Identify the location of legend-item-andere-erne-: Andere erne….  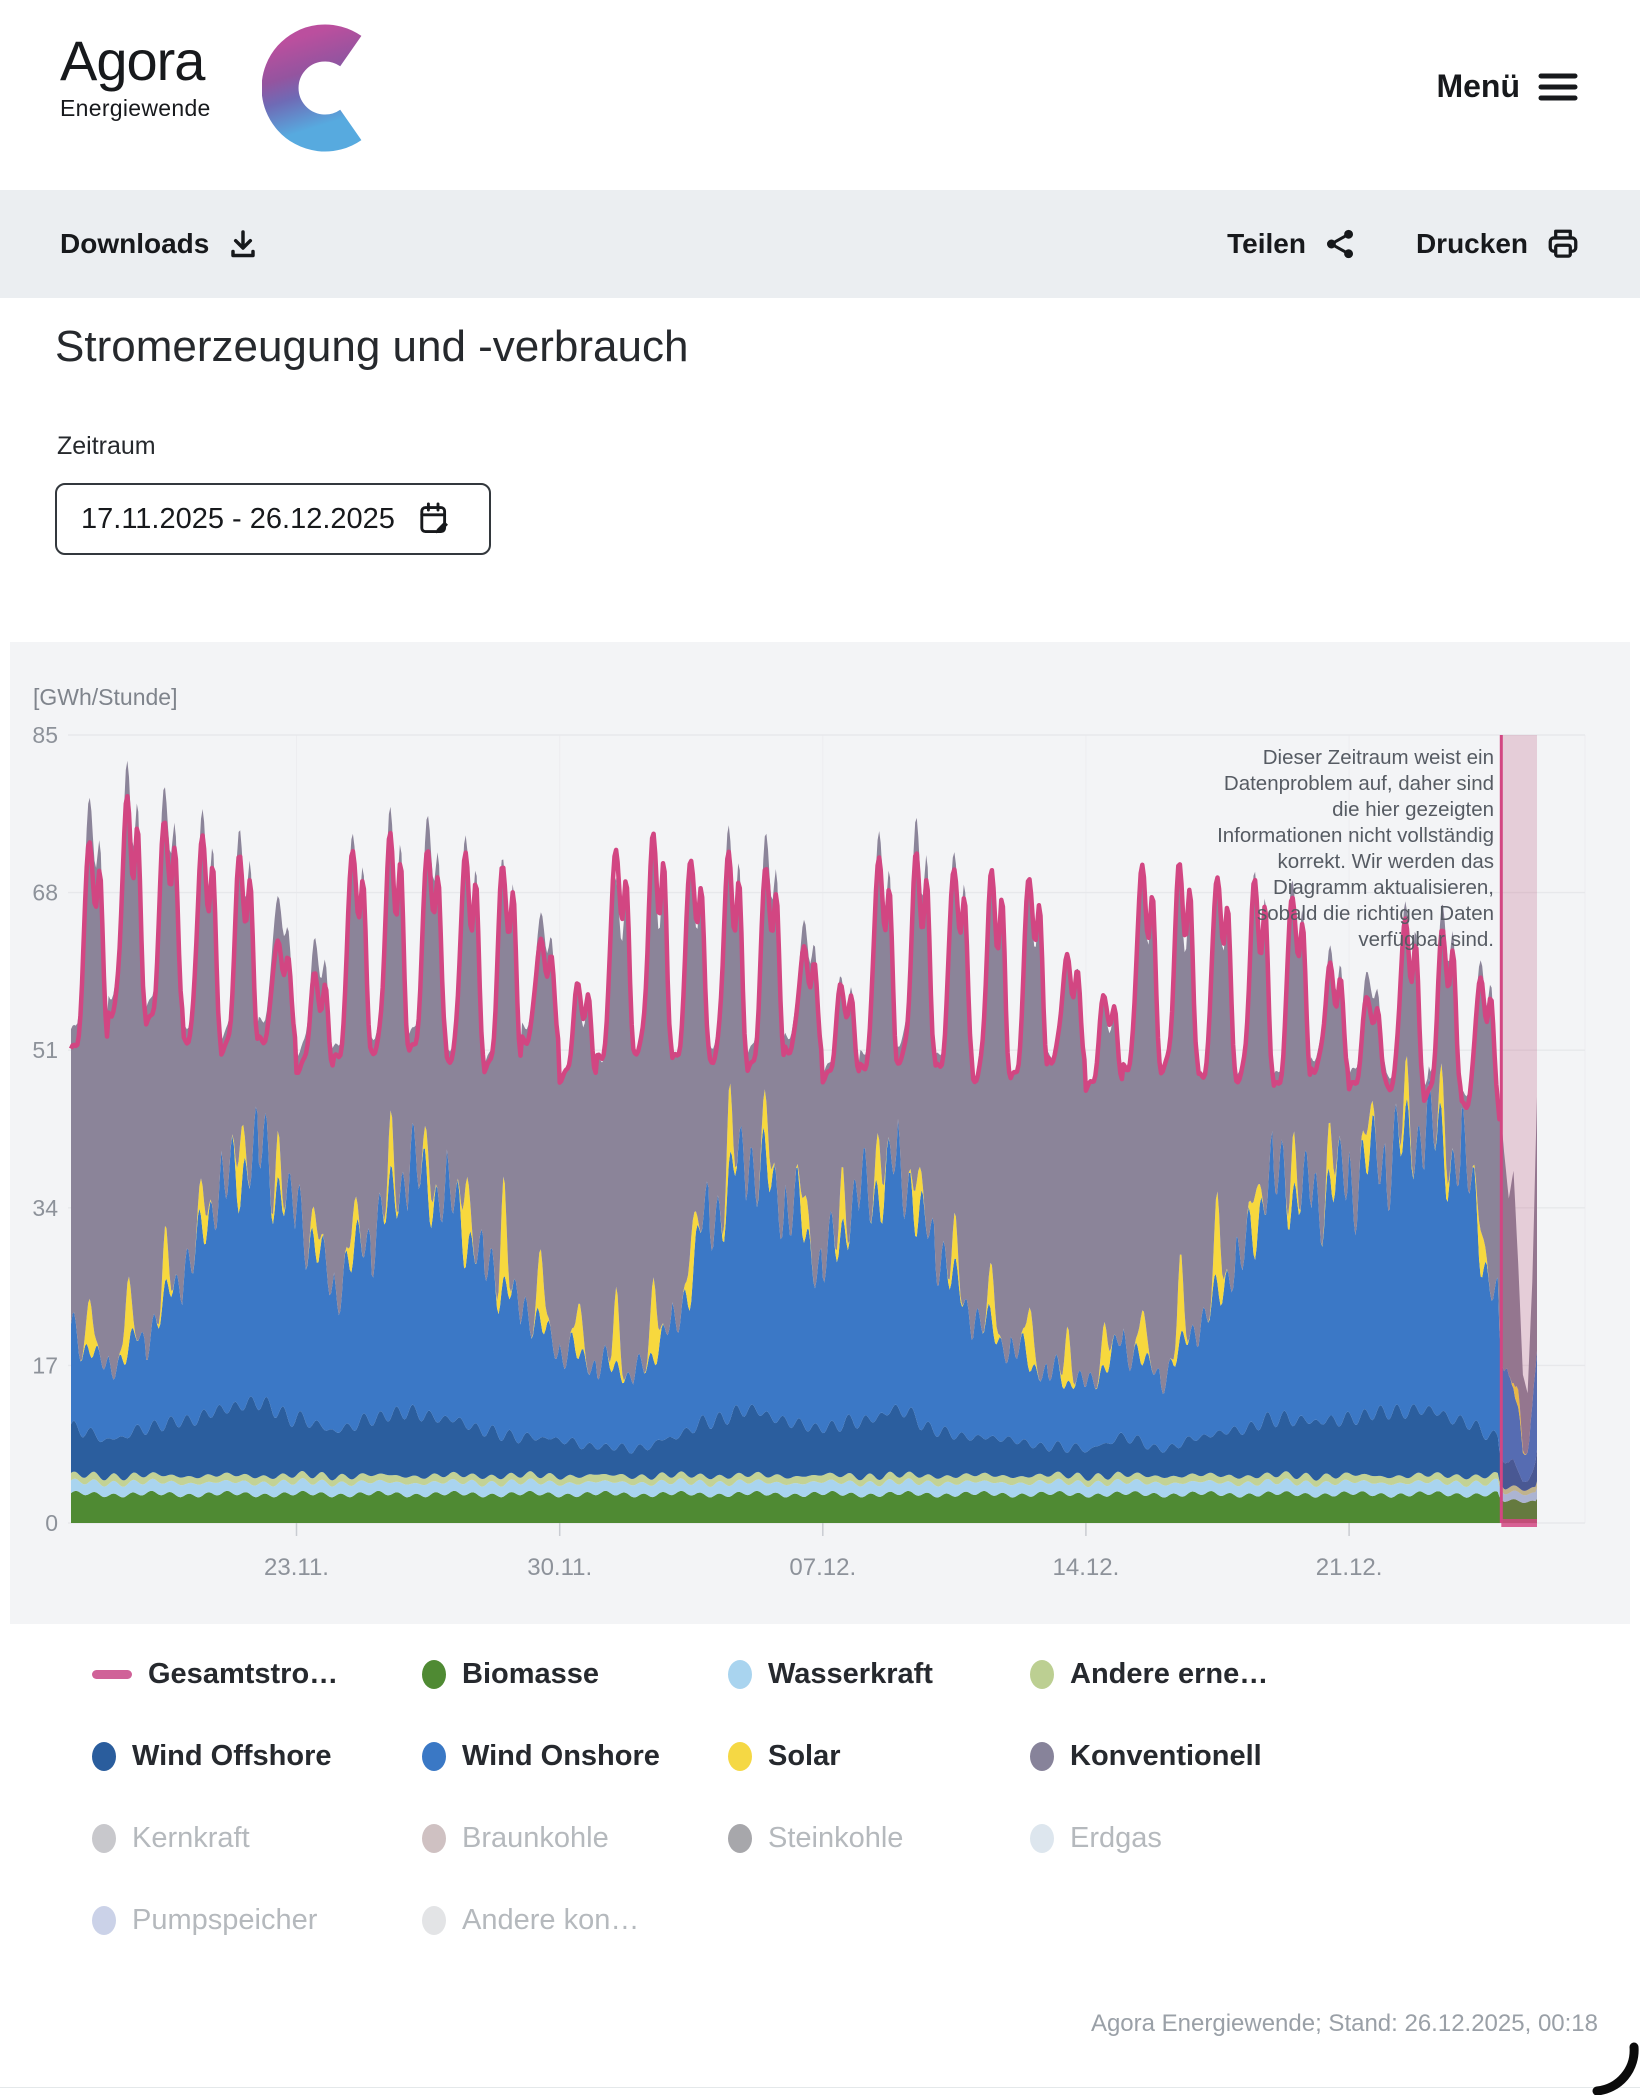
(1291, 1674).